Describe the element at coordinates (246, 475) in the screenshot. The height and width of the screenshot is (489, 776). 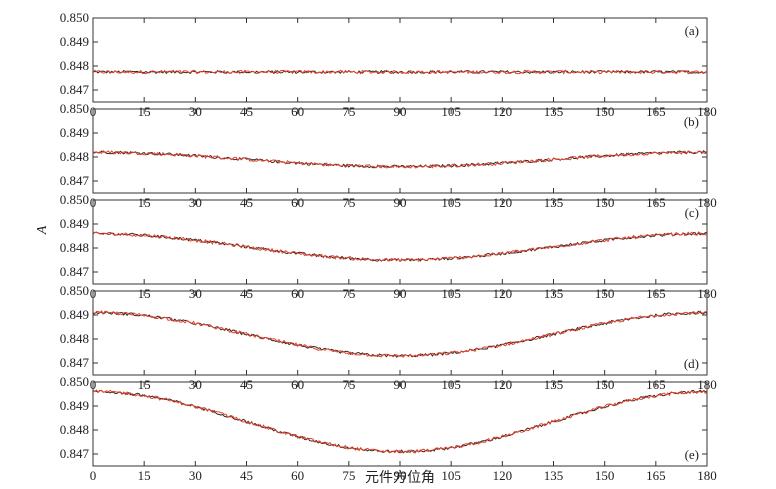
I see `x-tick-label: 45` at that location.